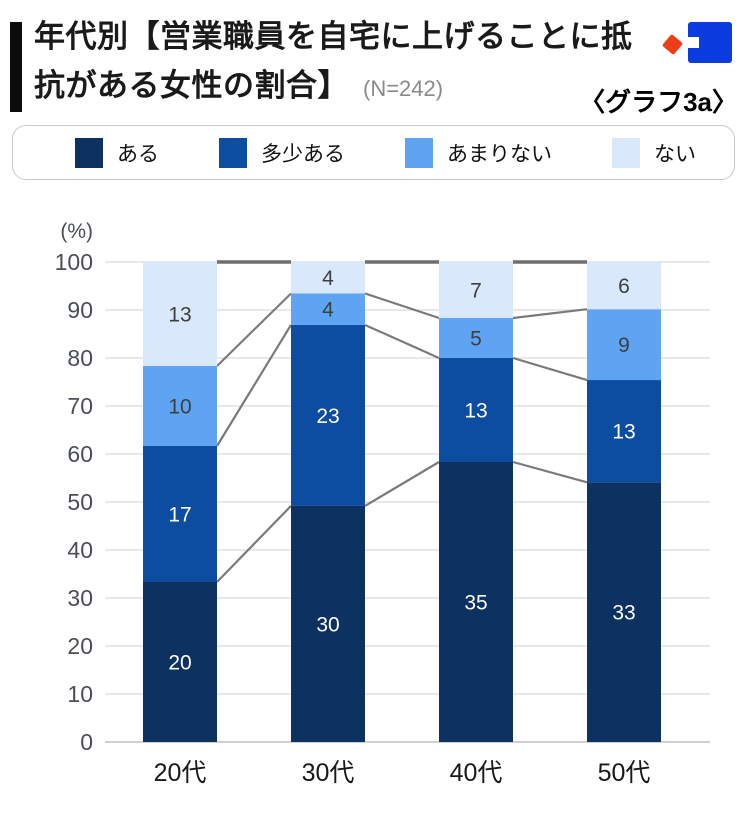  I want to click on legend-label: 多少ある, so click(303, 154).